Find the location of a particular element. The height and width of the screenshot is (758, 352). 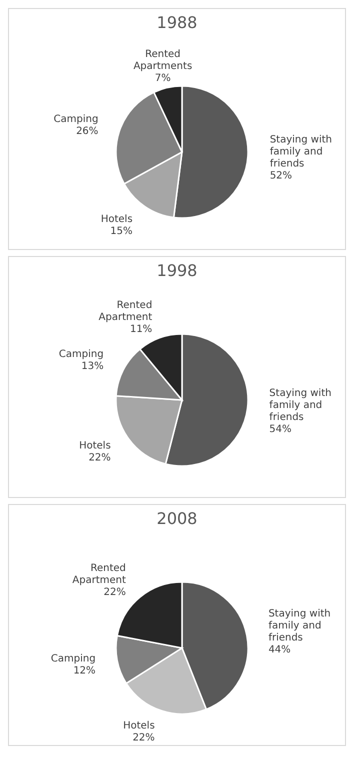

data-label: 54% is located at coordinates (280, 429).